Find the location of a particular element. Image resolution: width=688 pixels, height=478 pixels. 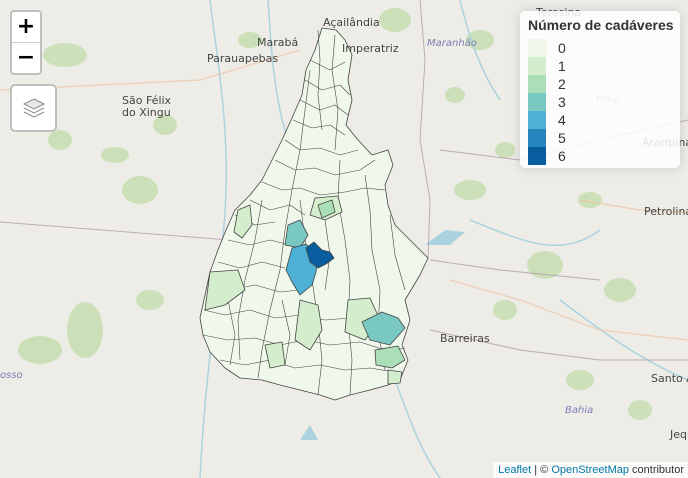

municipality-1e is located at coordinates (275, 355).